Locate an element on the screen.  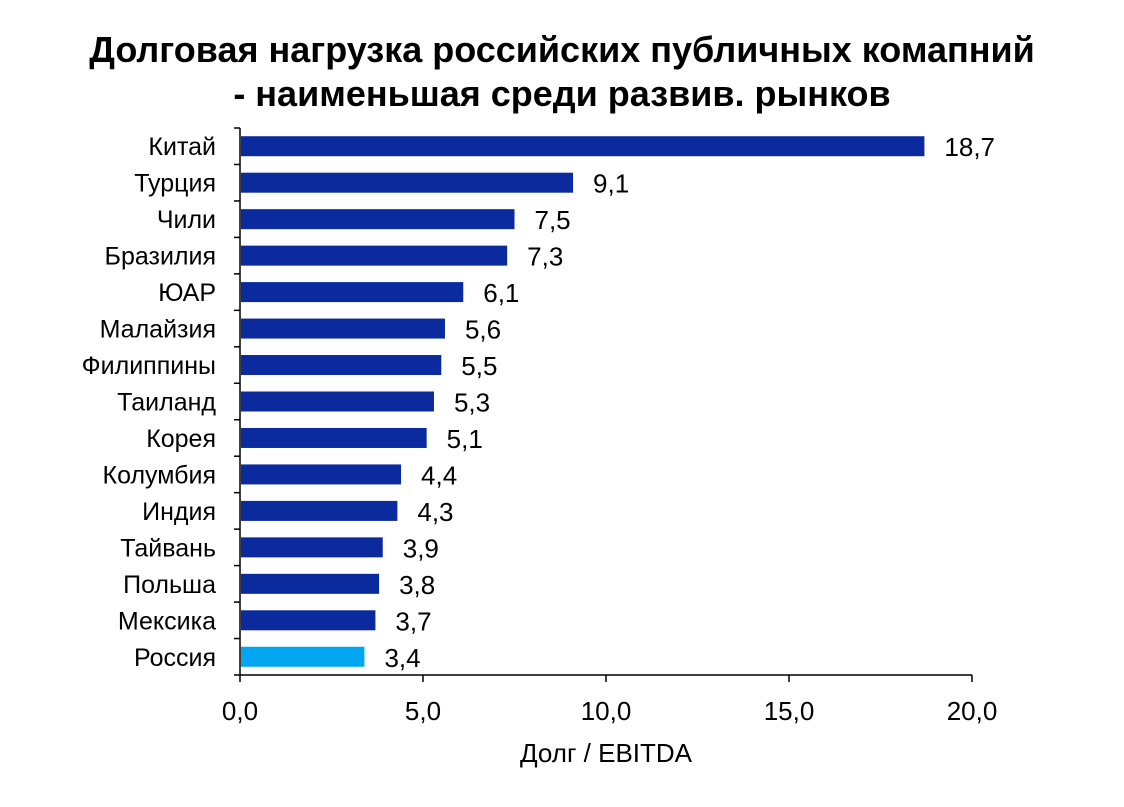
x-tick-label: 20,0 is located at coordinates (972, 711).